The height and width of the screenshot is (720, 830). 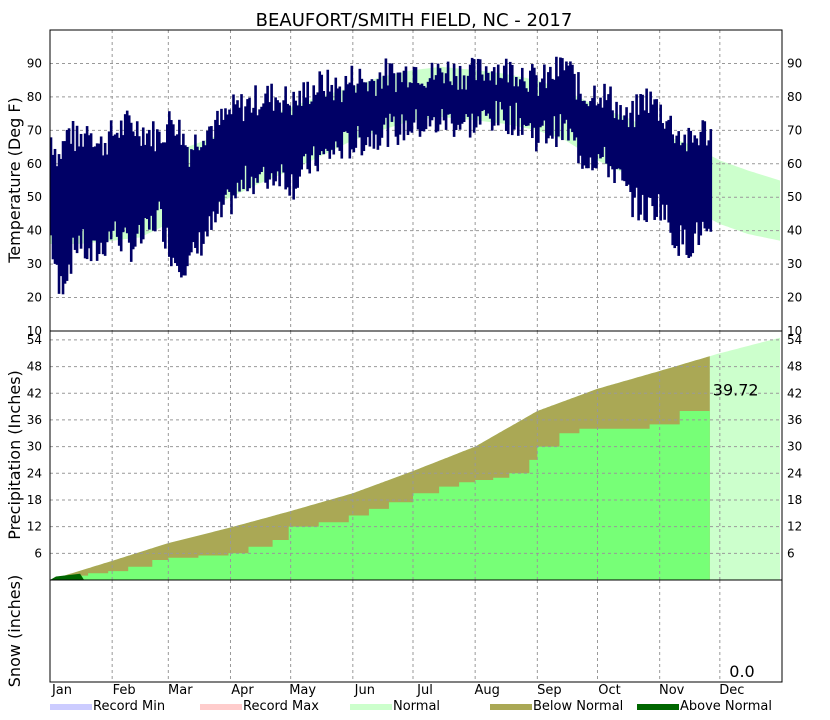 I want to click on month-label: Feb, so click(x=124, y=690).